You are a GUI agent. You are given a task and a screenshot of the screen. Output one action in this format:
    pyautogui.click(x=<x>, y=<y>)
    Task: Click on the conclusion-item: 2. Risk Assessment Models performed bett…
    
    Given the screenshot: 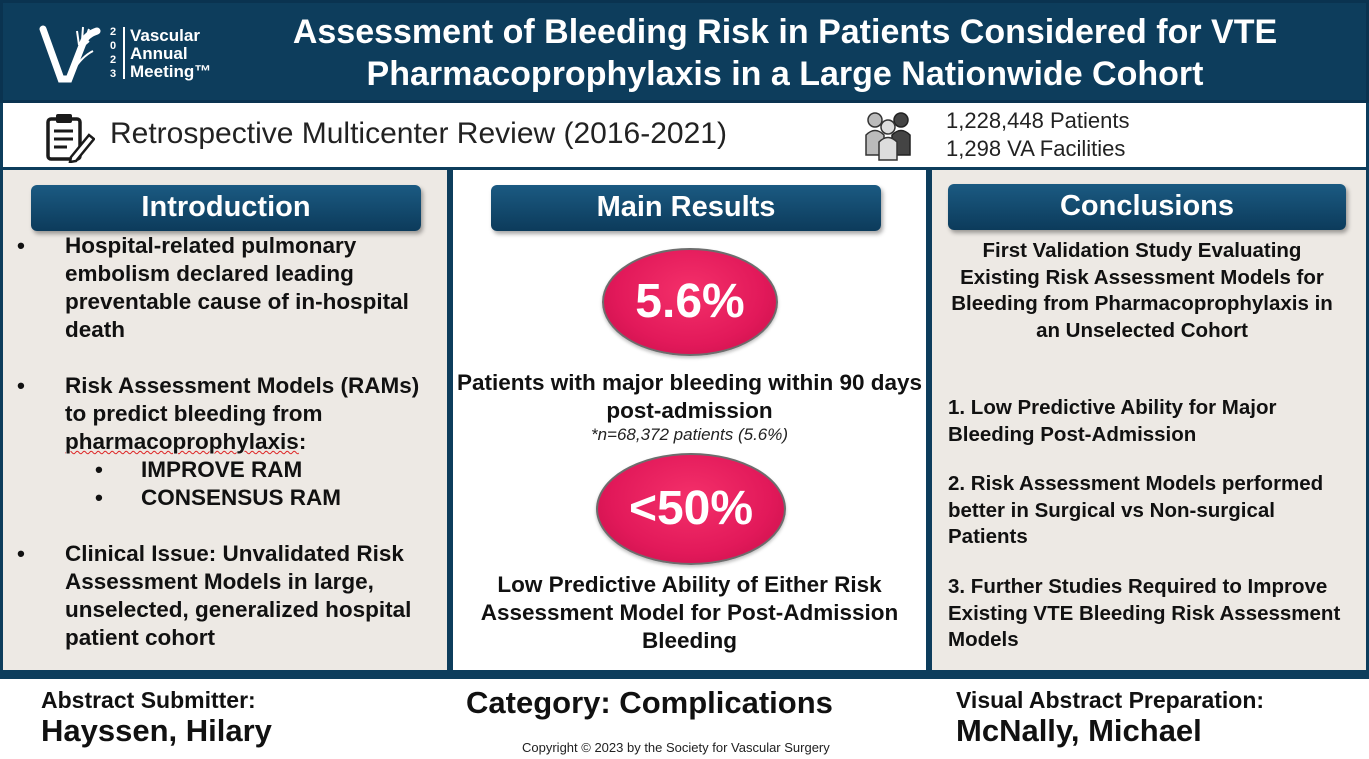 What is the action you would take?
    pyautogui.click(x=1136, y=510)
    